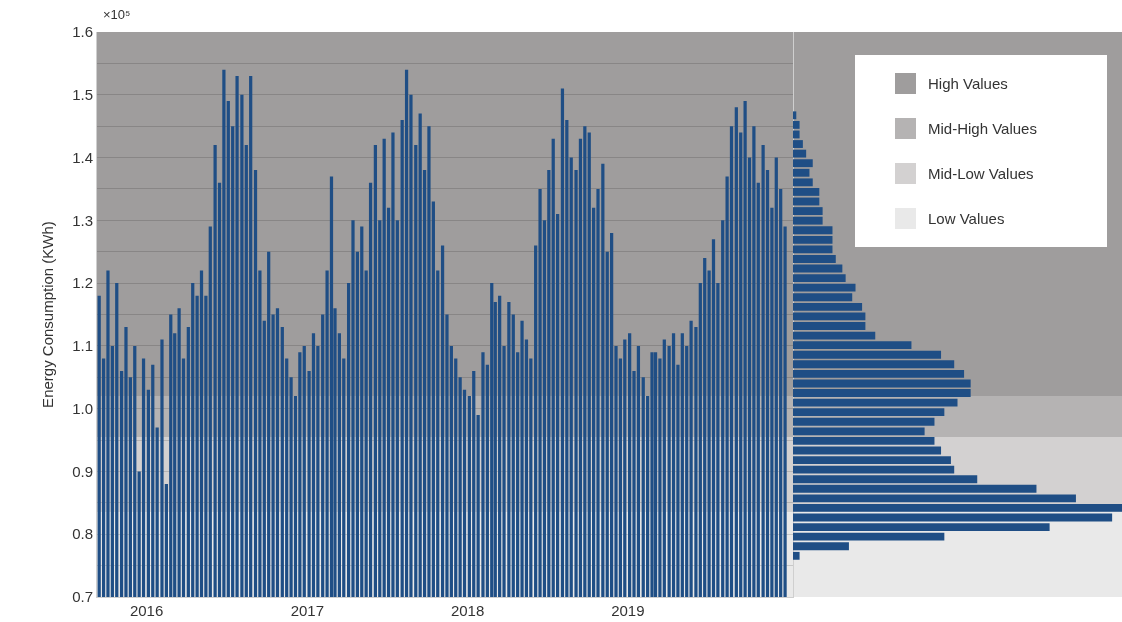  Describe the element at coordinates (307, 610) in the screenshot. I see `x-tick-label: 2017` at that location.